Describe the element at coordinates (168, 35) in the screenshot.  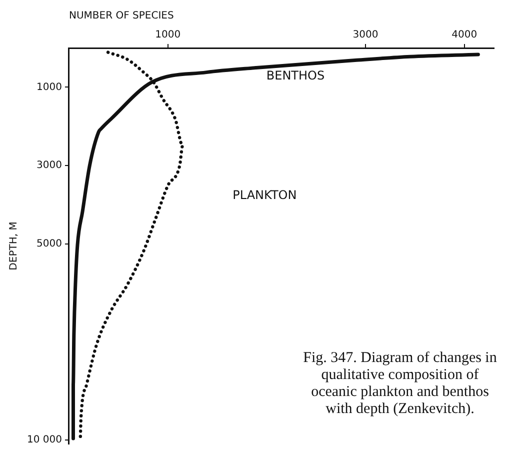
I see `x-tick-label: 1000` at that location.